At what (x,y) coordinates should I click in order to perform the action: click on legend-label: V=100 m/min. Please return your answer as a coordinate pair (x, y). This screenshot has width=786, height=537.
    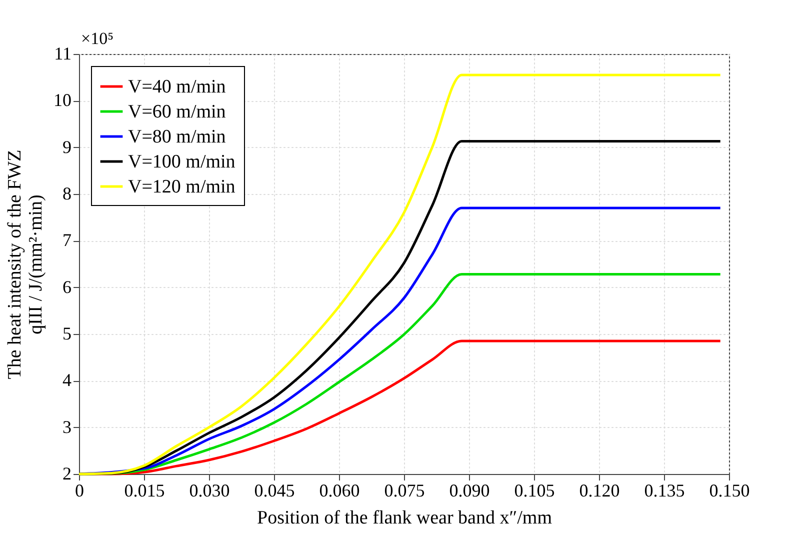
    Looking at the image, I should click on (182, 162).